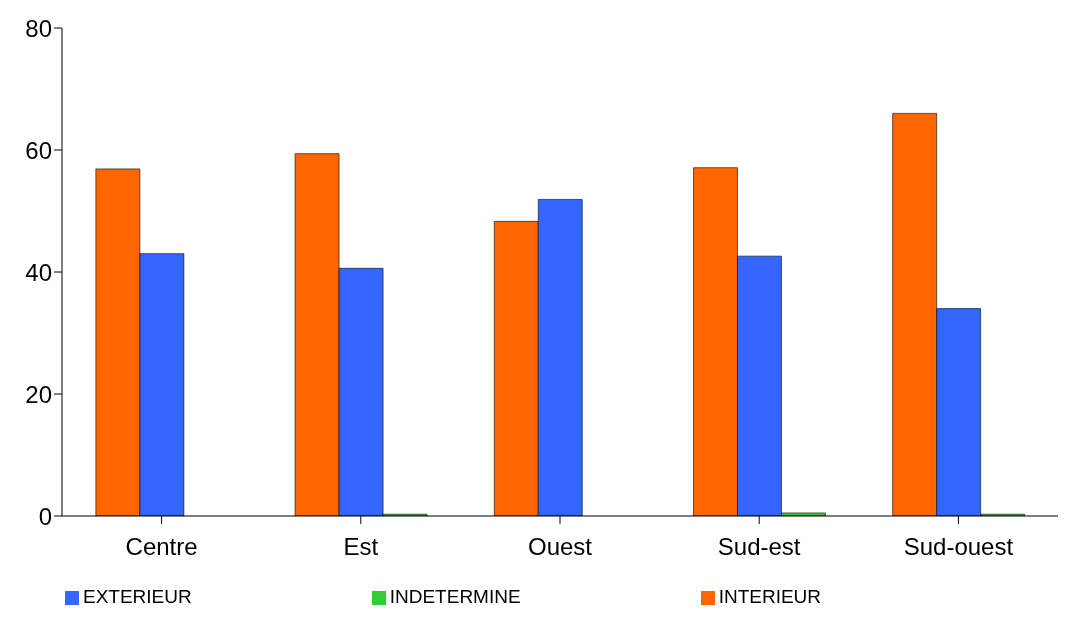 This screenshot has height=624, width=1075. I want to click on y-tick-label: 60, so click(38, 150).